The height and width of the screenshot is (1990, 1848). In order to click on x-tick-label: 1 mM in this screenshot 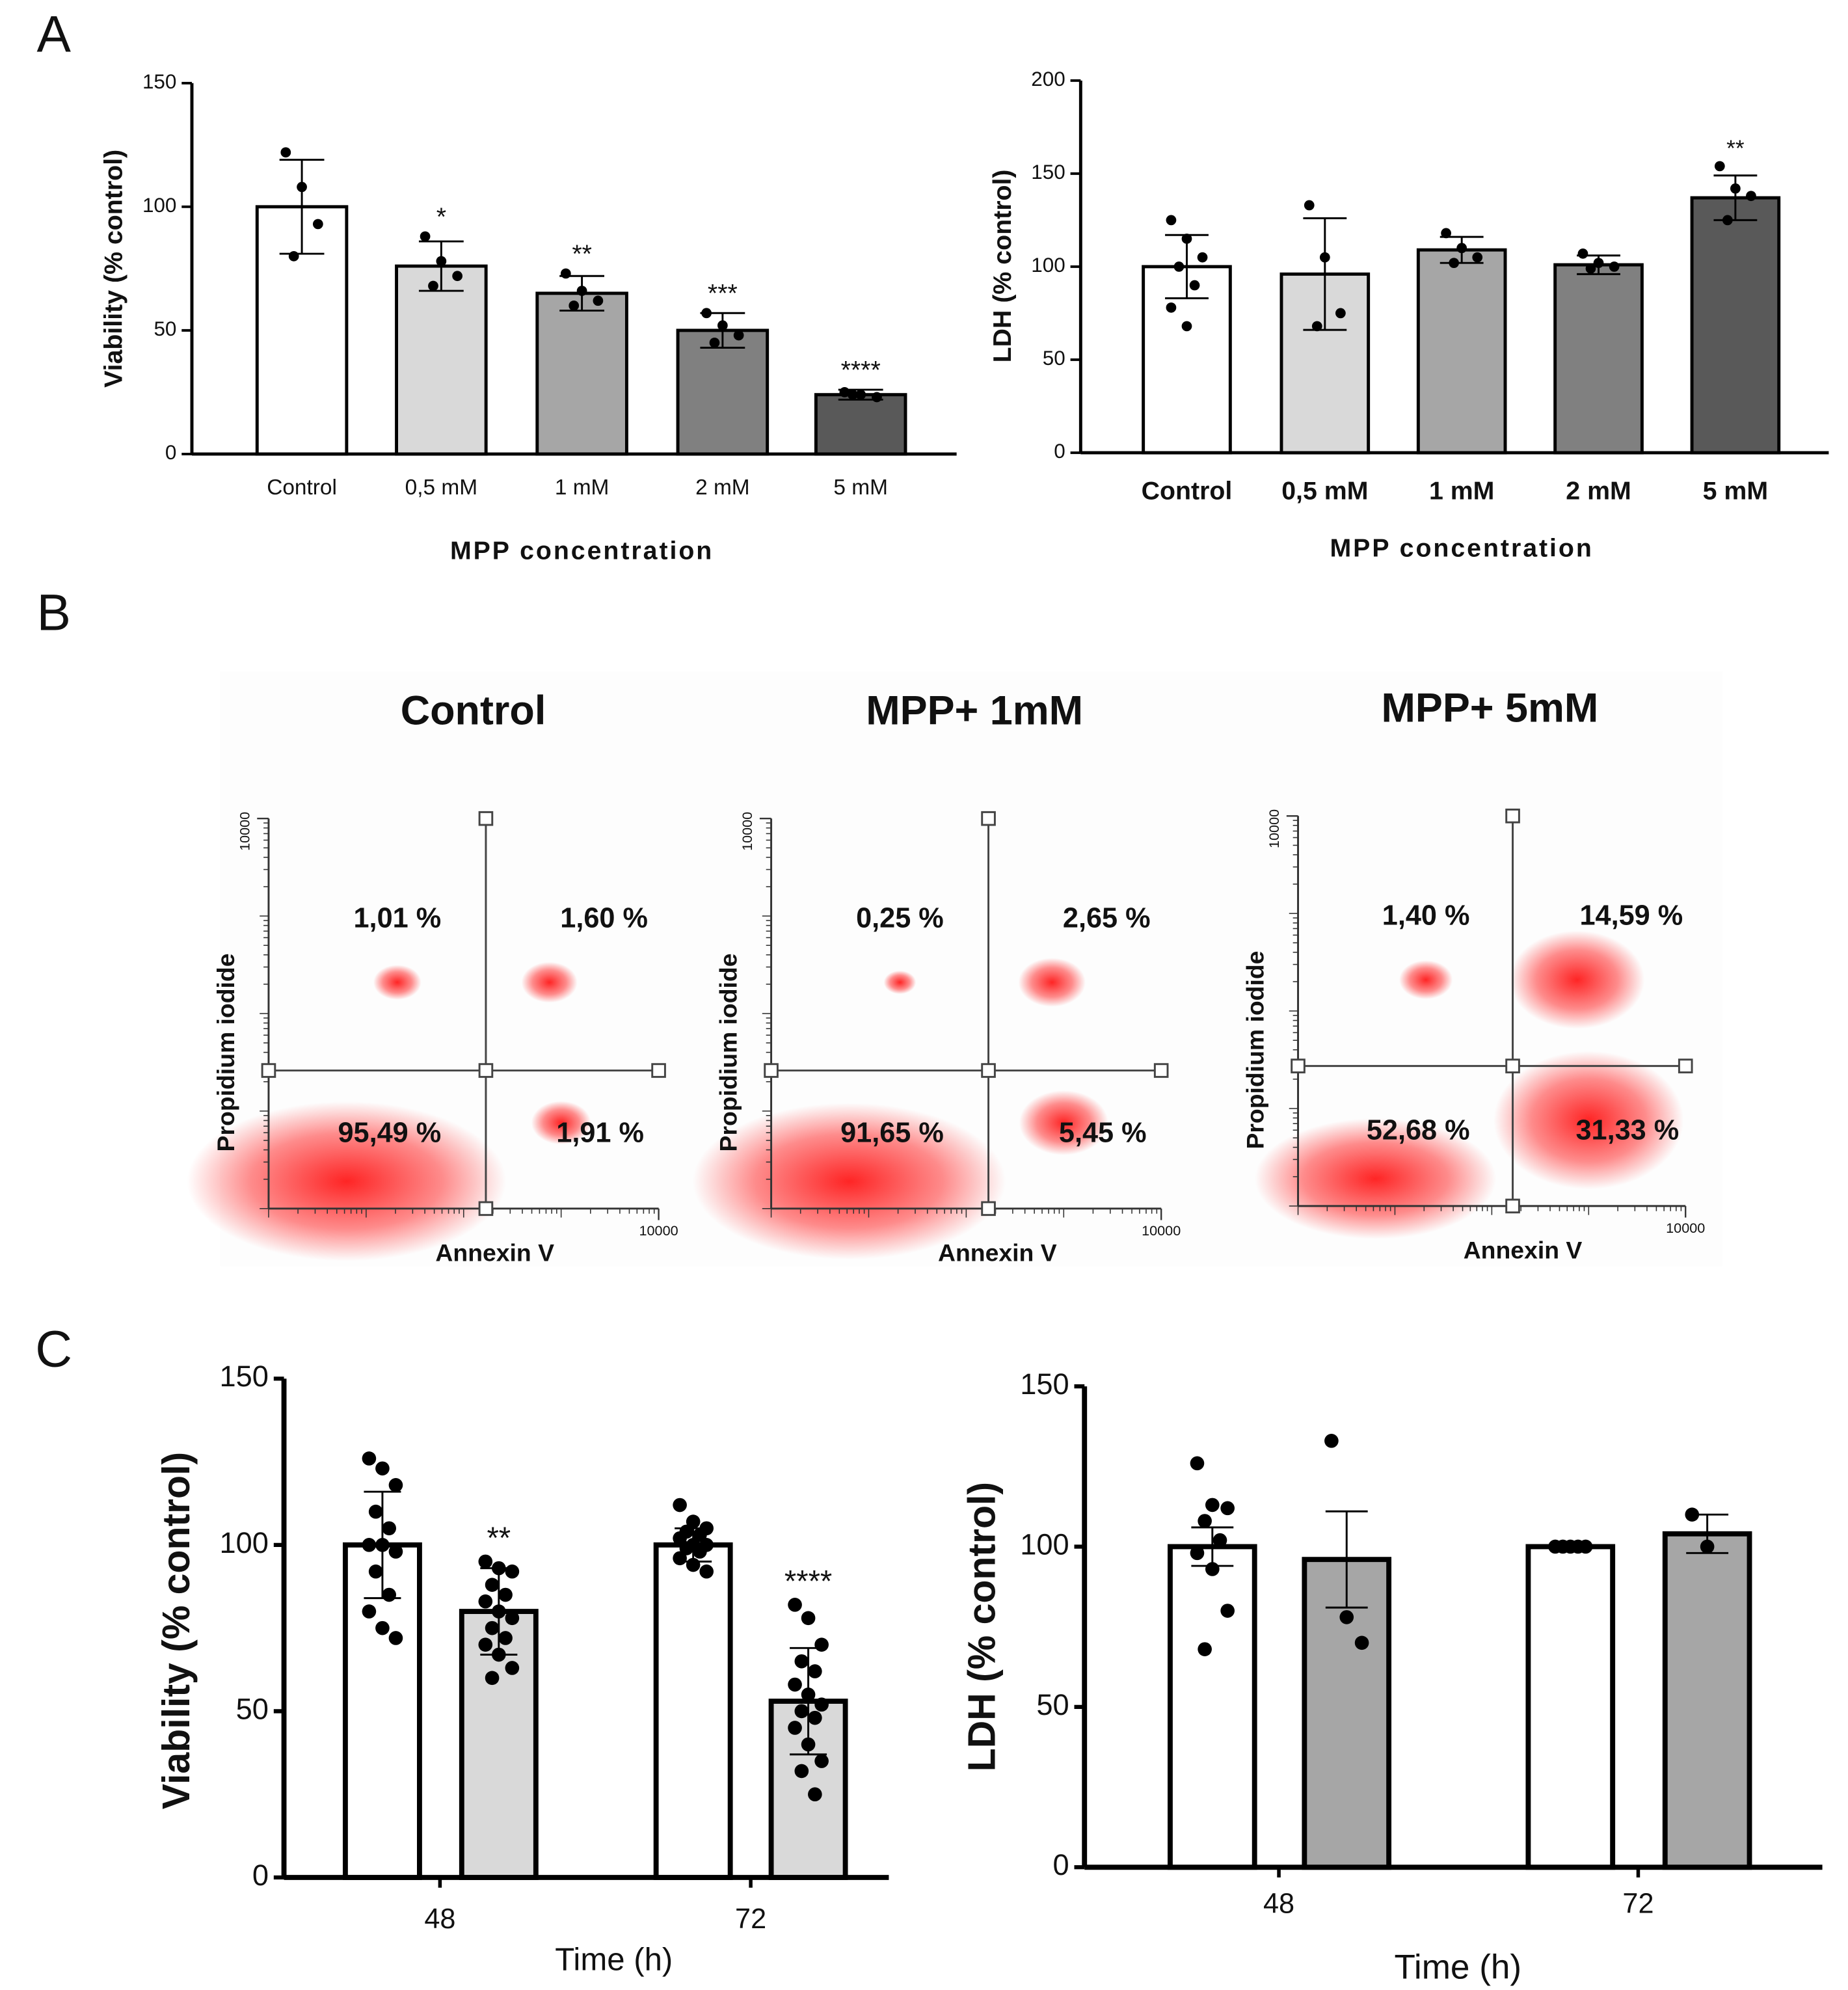, I will do `click(1462, 490)`.